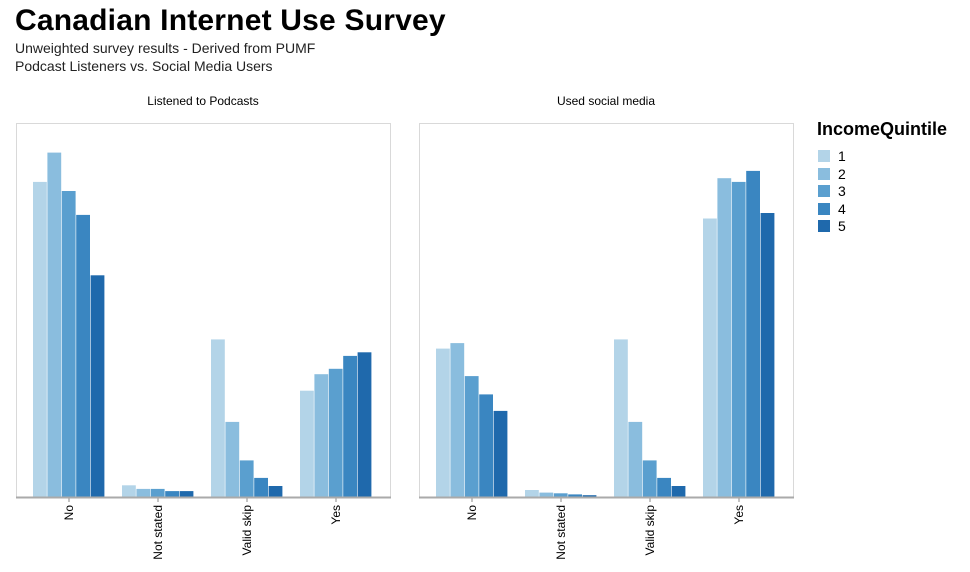 This screenshot has width=970, height=572. I want to click on legend-label: 4, so click(842, 208).